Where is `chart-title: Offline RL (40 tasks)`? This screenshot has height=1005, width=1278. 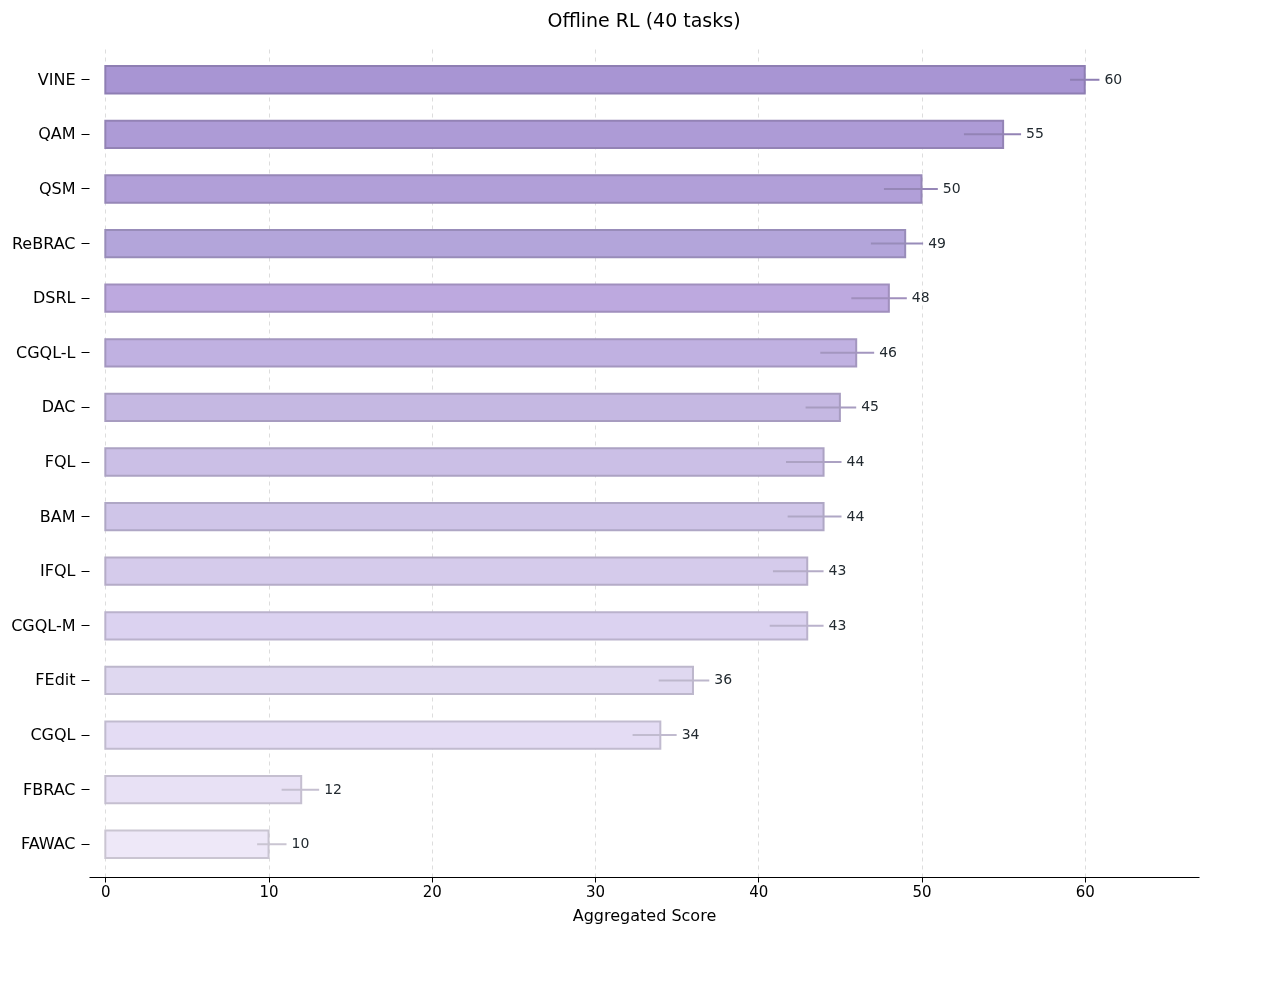
chart-title: Offline RL (40 tasks) is located at coordinates (644, 20).